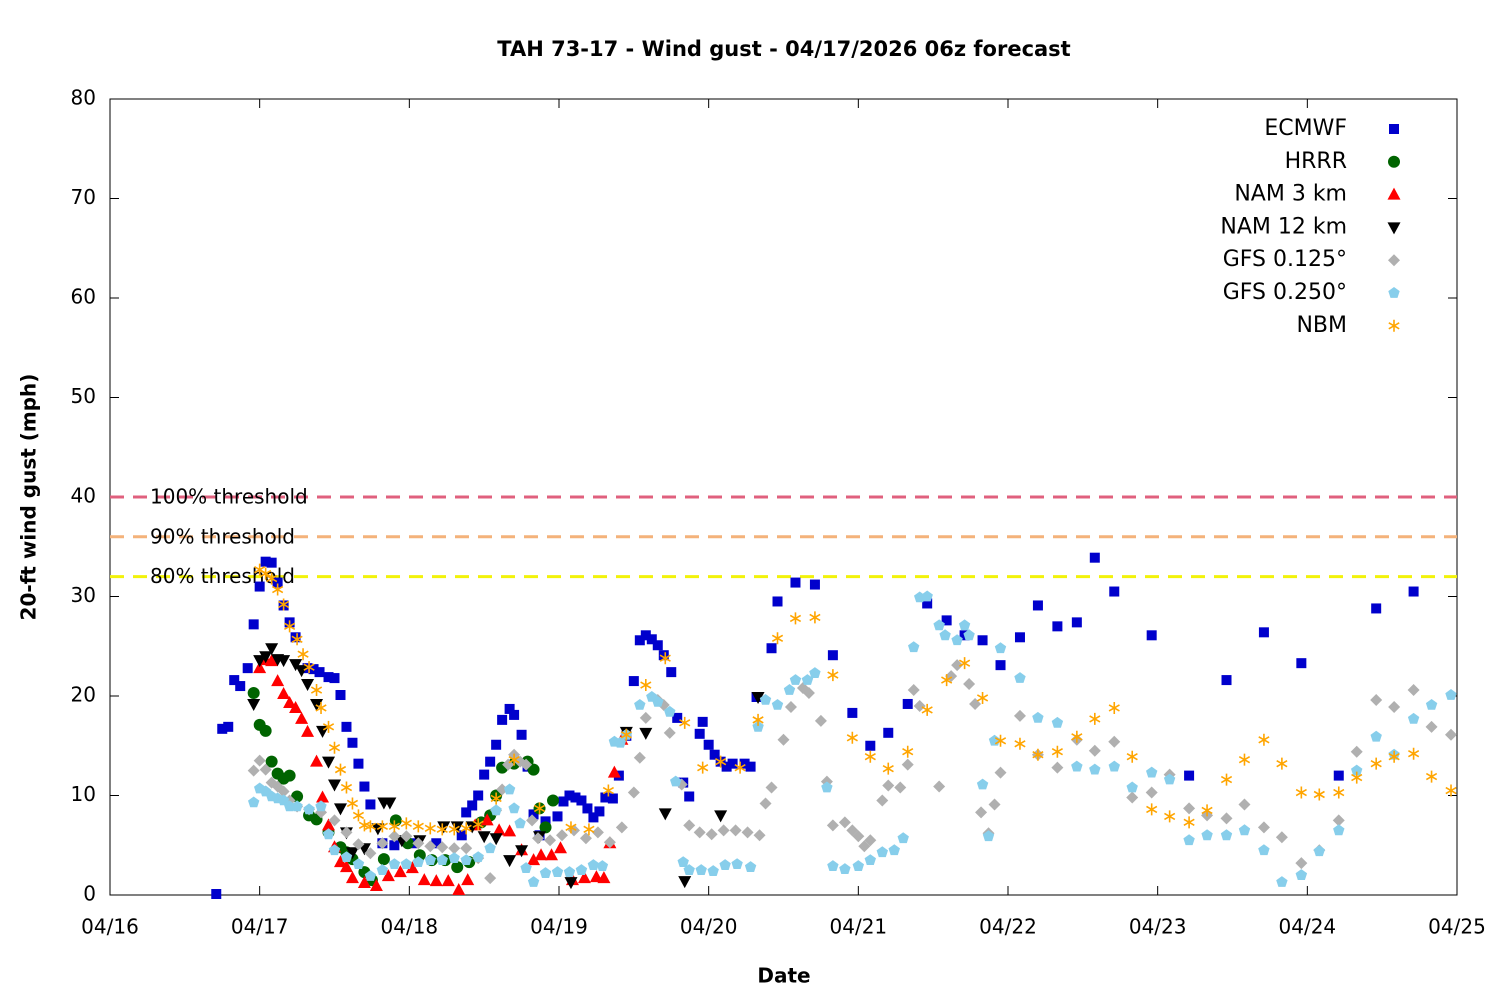 The height and width of the screenshot is (1000, 1500). Describe the element at coordinates (1308, 927) in the screenshot. I see `x-tick-label: 04/24` at that location.